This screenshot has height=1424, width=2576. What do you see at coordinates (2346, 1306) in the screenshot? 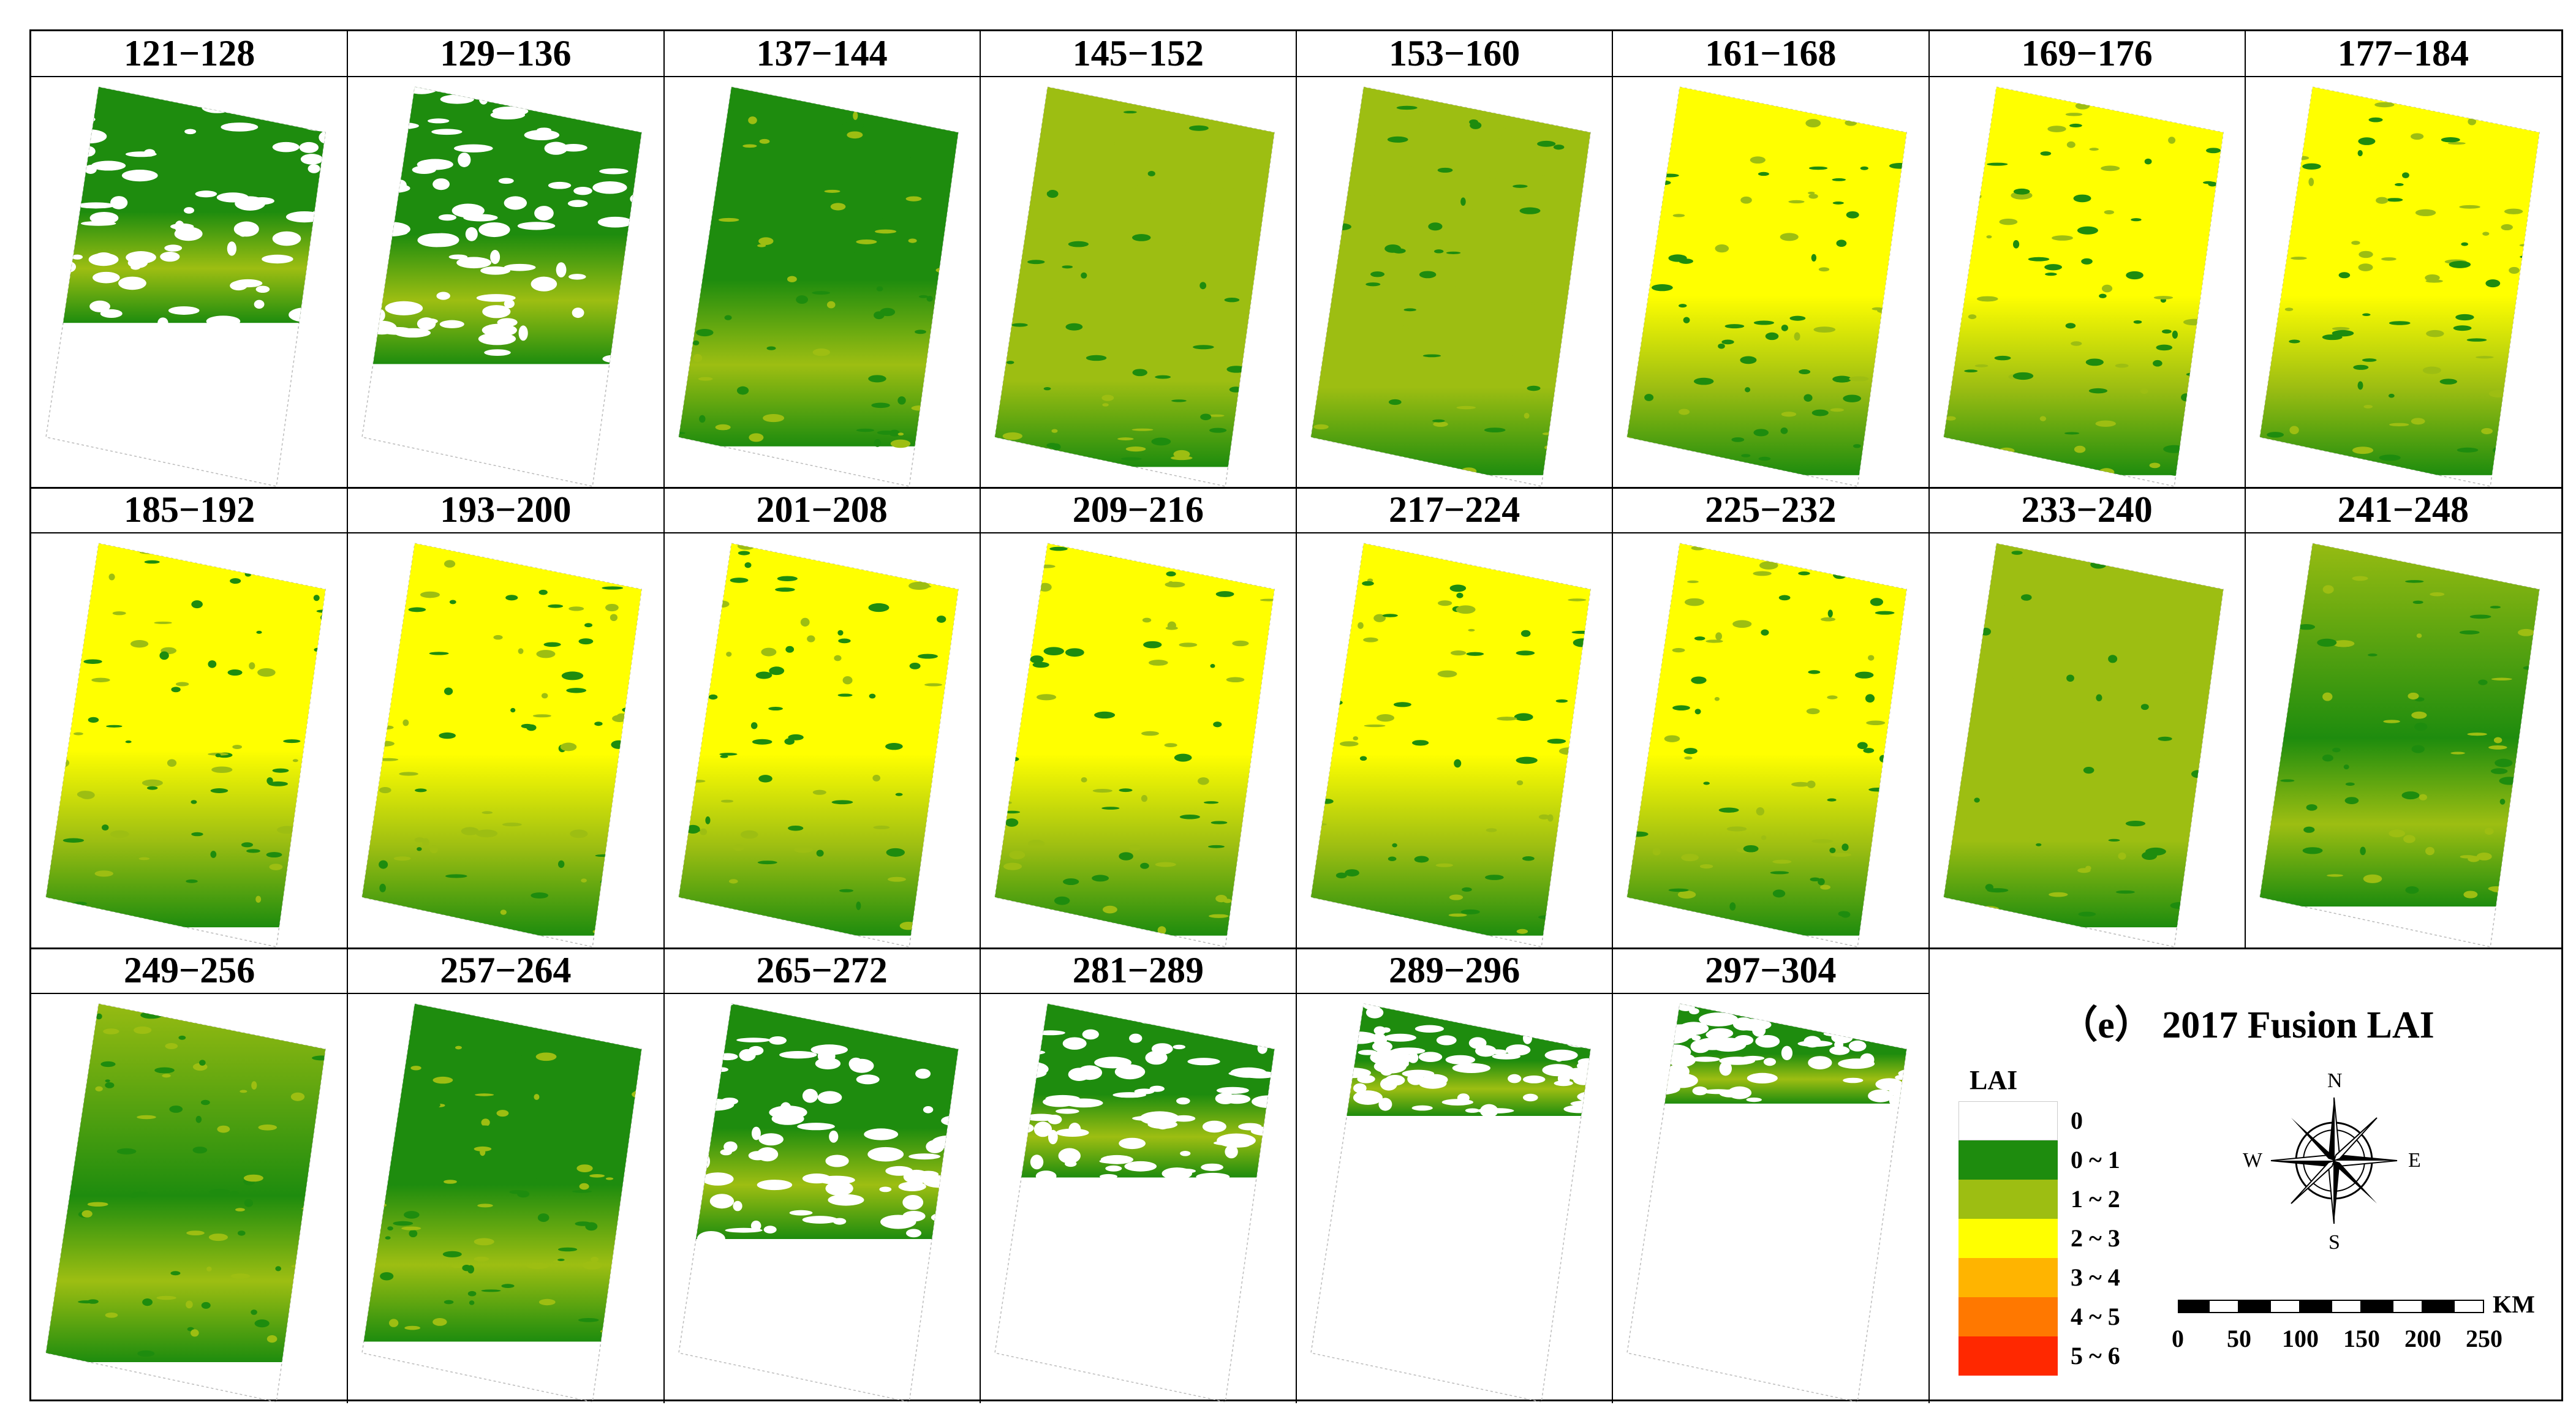
I see `scale-bar-segment` at bounding box center [2346, 1306].